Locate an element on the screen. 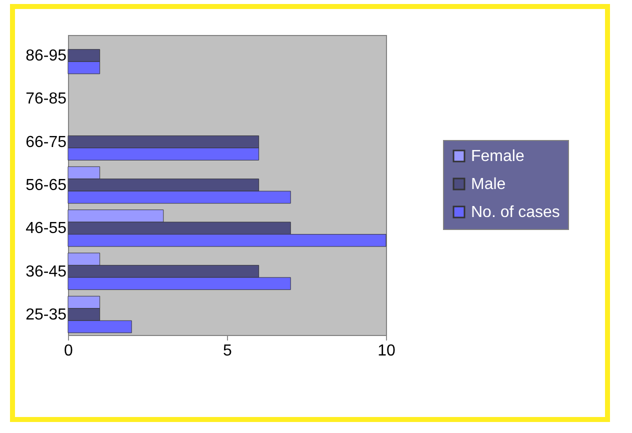 The image size is (632, 433). y-tick-label: 56-65 is located at coordinates (46, 185).